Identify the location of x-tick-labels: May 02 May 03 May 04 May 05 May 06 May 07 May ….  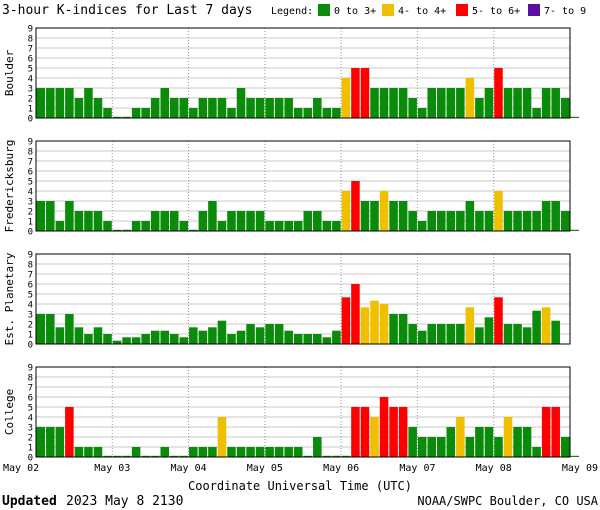
(300, 468).